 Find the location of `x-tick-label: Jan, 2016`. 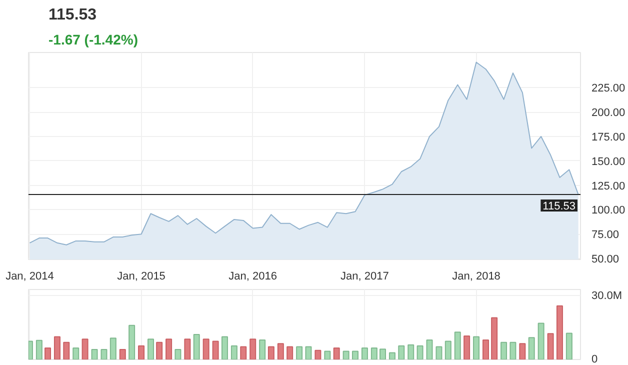

x-tick-label: Jan, 2016 is located at coordinates (253, 276).